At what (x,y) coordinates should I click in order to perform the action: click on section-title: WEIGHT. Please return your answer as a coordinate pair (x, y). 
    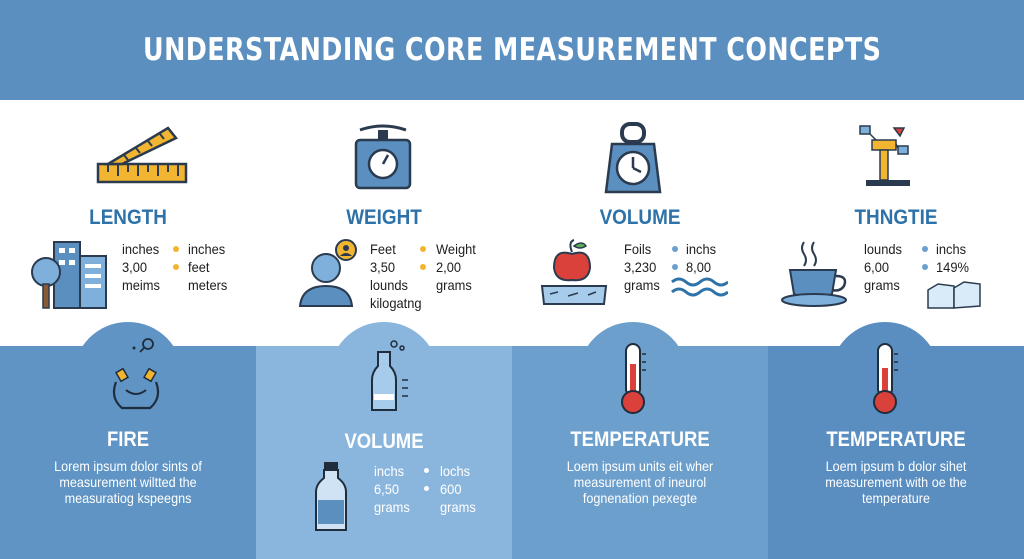
    Looking at the image, I should click on (384, 217).